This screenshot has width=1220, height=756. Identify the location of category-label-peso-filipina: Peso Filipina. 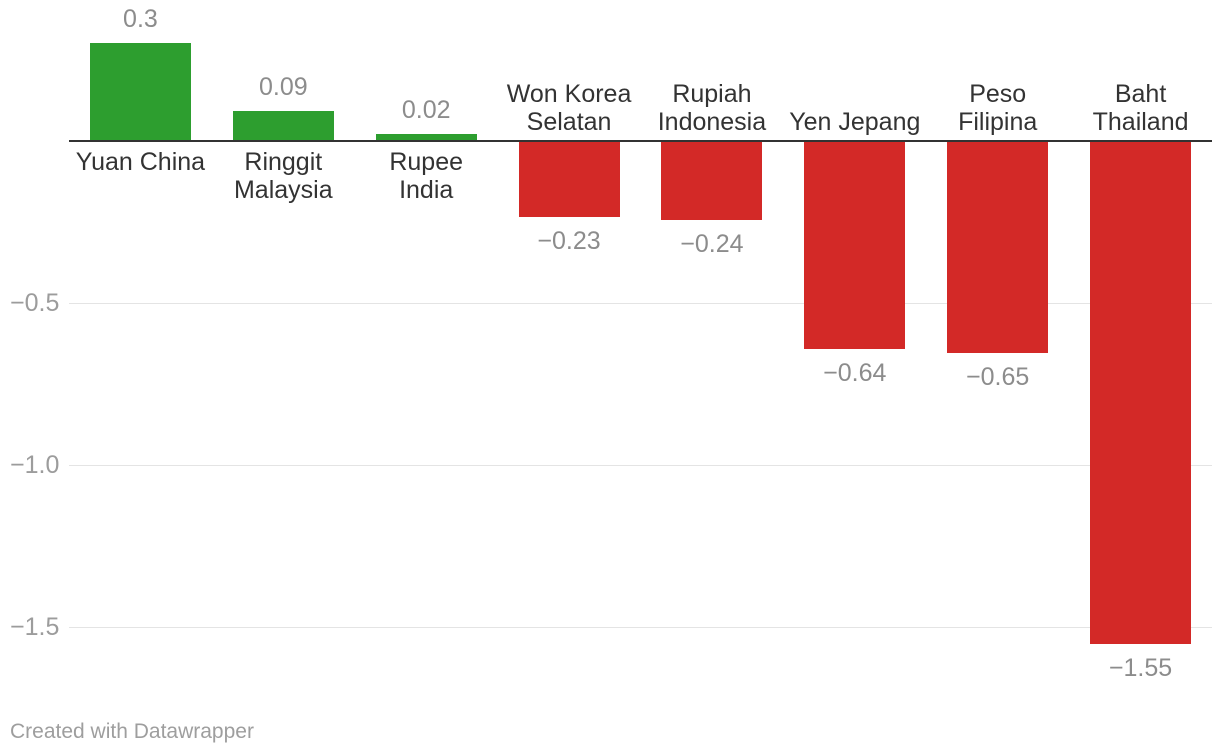
(997, 108).